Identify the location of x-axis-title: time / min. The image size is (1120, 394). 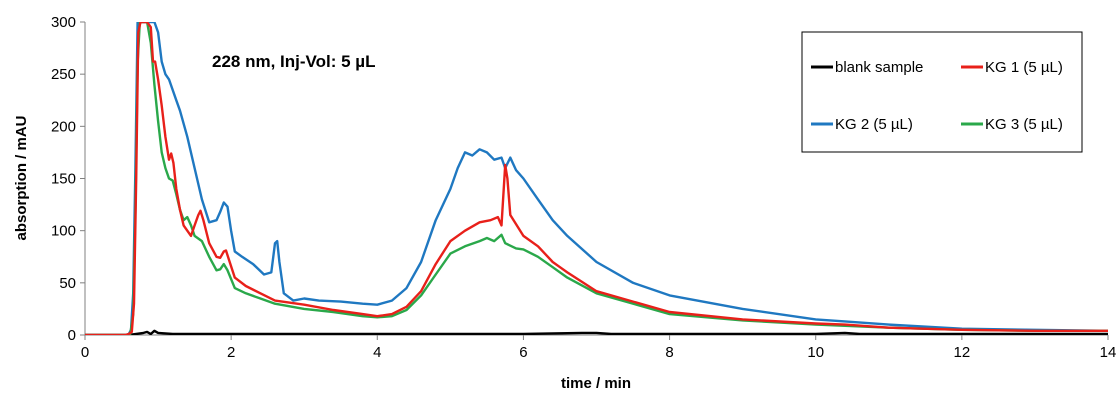
(596, 383).